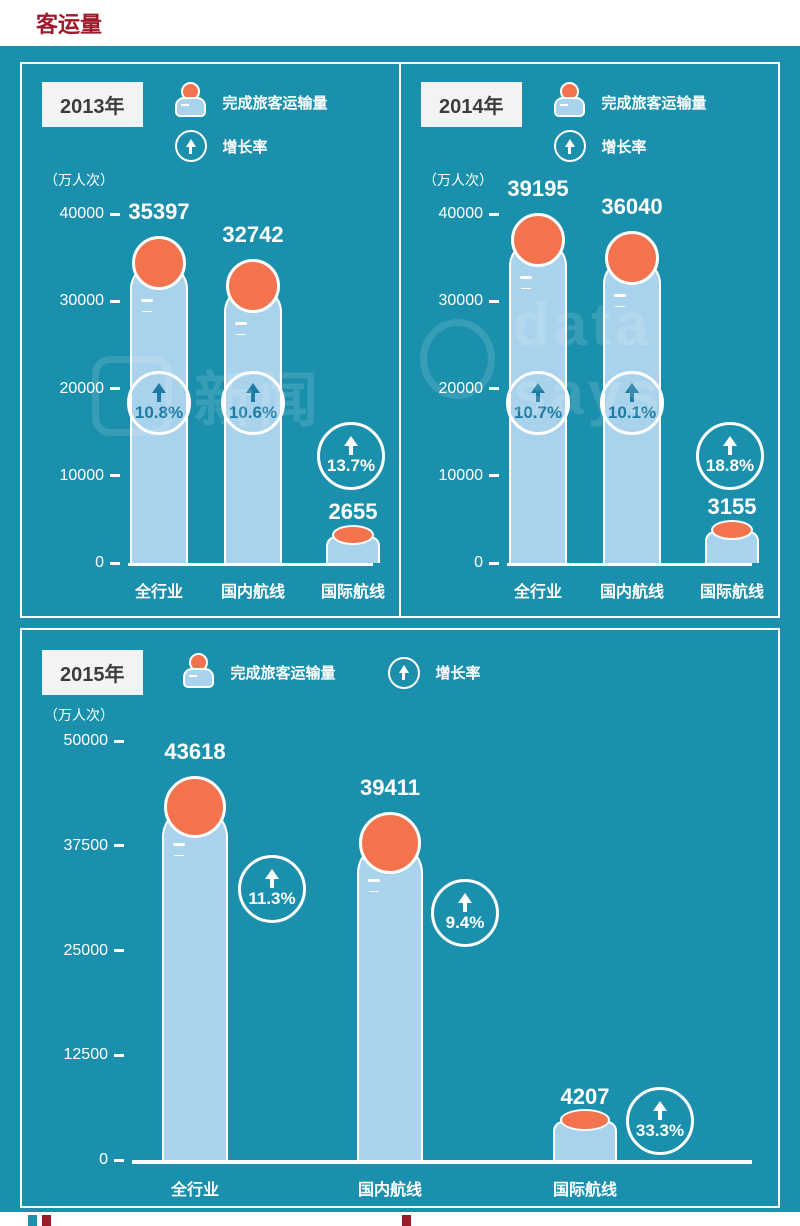  I want to click on value-label: 2655, so click(353, 511).